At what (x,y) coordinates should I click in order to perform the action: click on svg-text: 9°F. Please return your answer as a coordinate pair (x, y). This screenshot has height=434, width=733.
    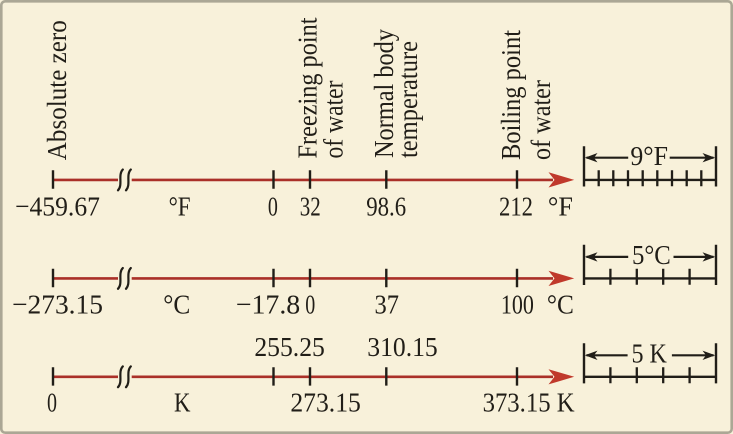
    Looking at the image, I should click on (649, 155).